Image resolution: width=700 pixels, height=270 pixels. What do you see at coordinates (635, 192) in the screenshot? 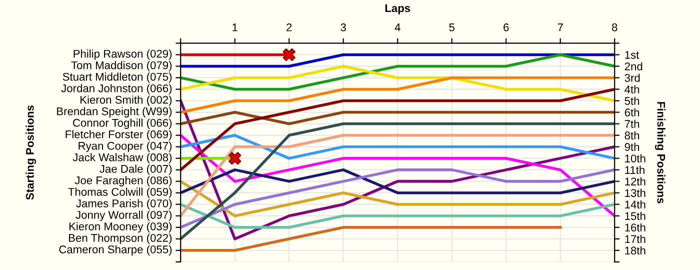
I see `y-tick-label: 13th` at bounding box center [635, 192].